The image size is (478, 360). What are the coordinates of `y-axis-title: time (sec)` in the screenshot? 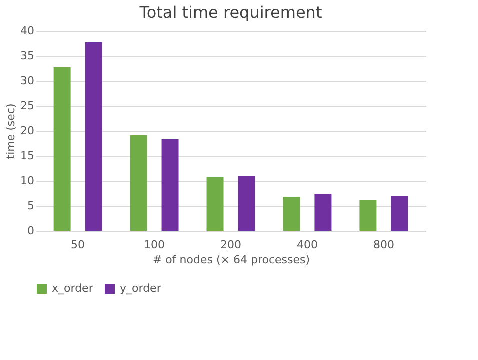 It's located at (11, 132).